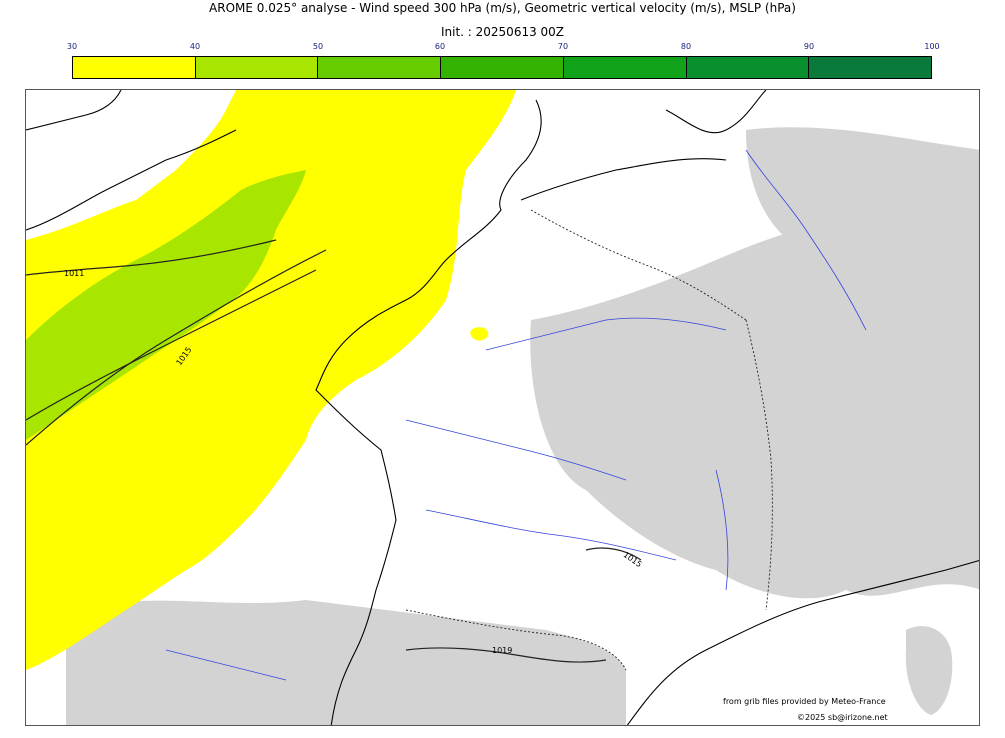  Describe the element at coordinates (502, 650) in the screenshot. I see `isobar-label: 1019` at that location.